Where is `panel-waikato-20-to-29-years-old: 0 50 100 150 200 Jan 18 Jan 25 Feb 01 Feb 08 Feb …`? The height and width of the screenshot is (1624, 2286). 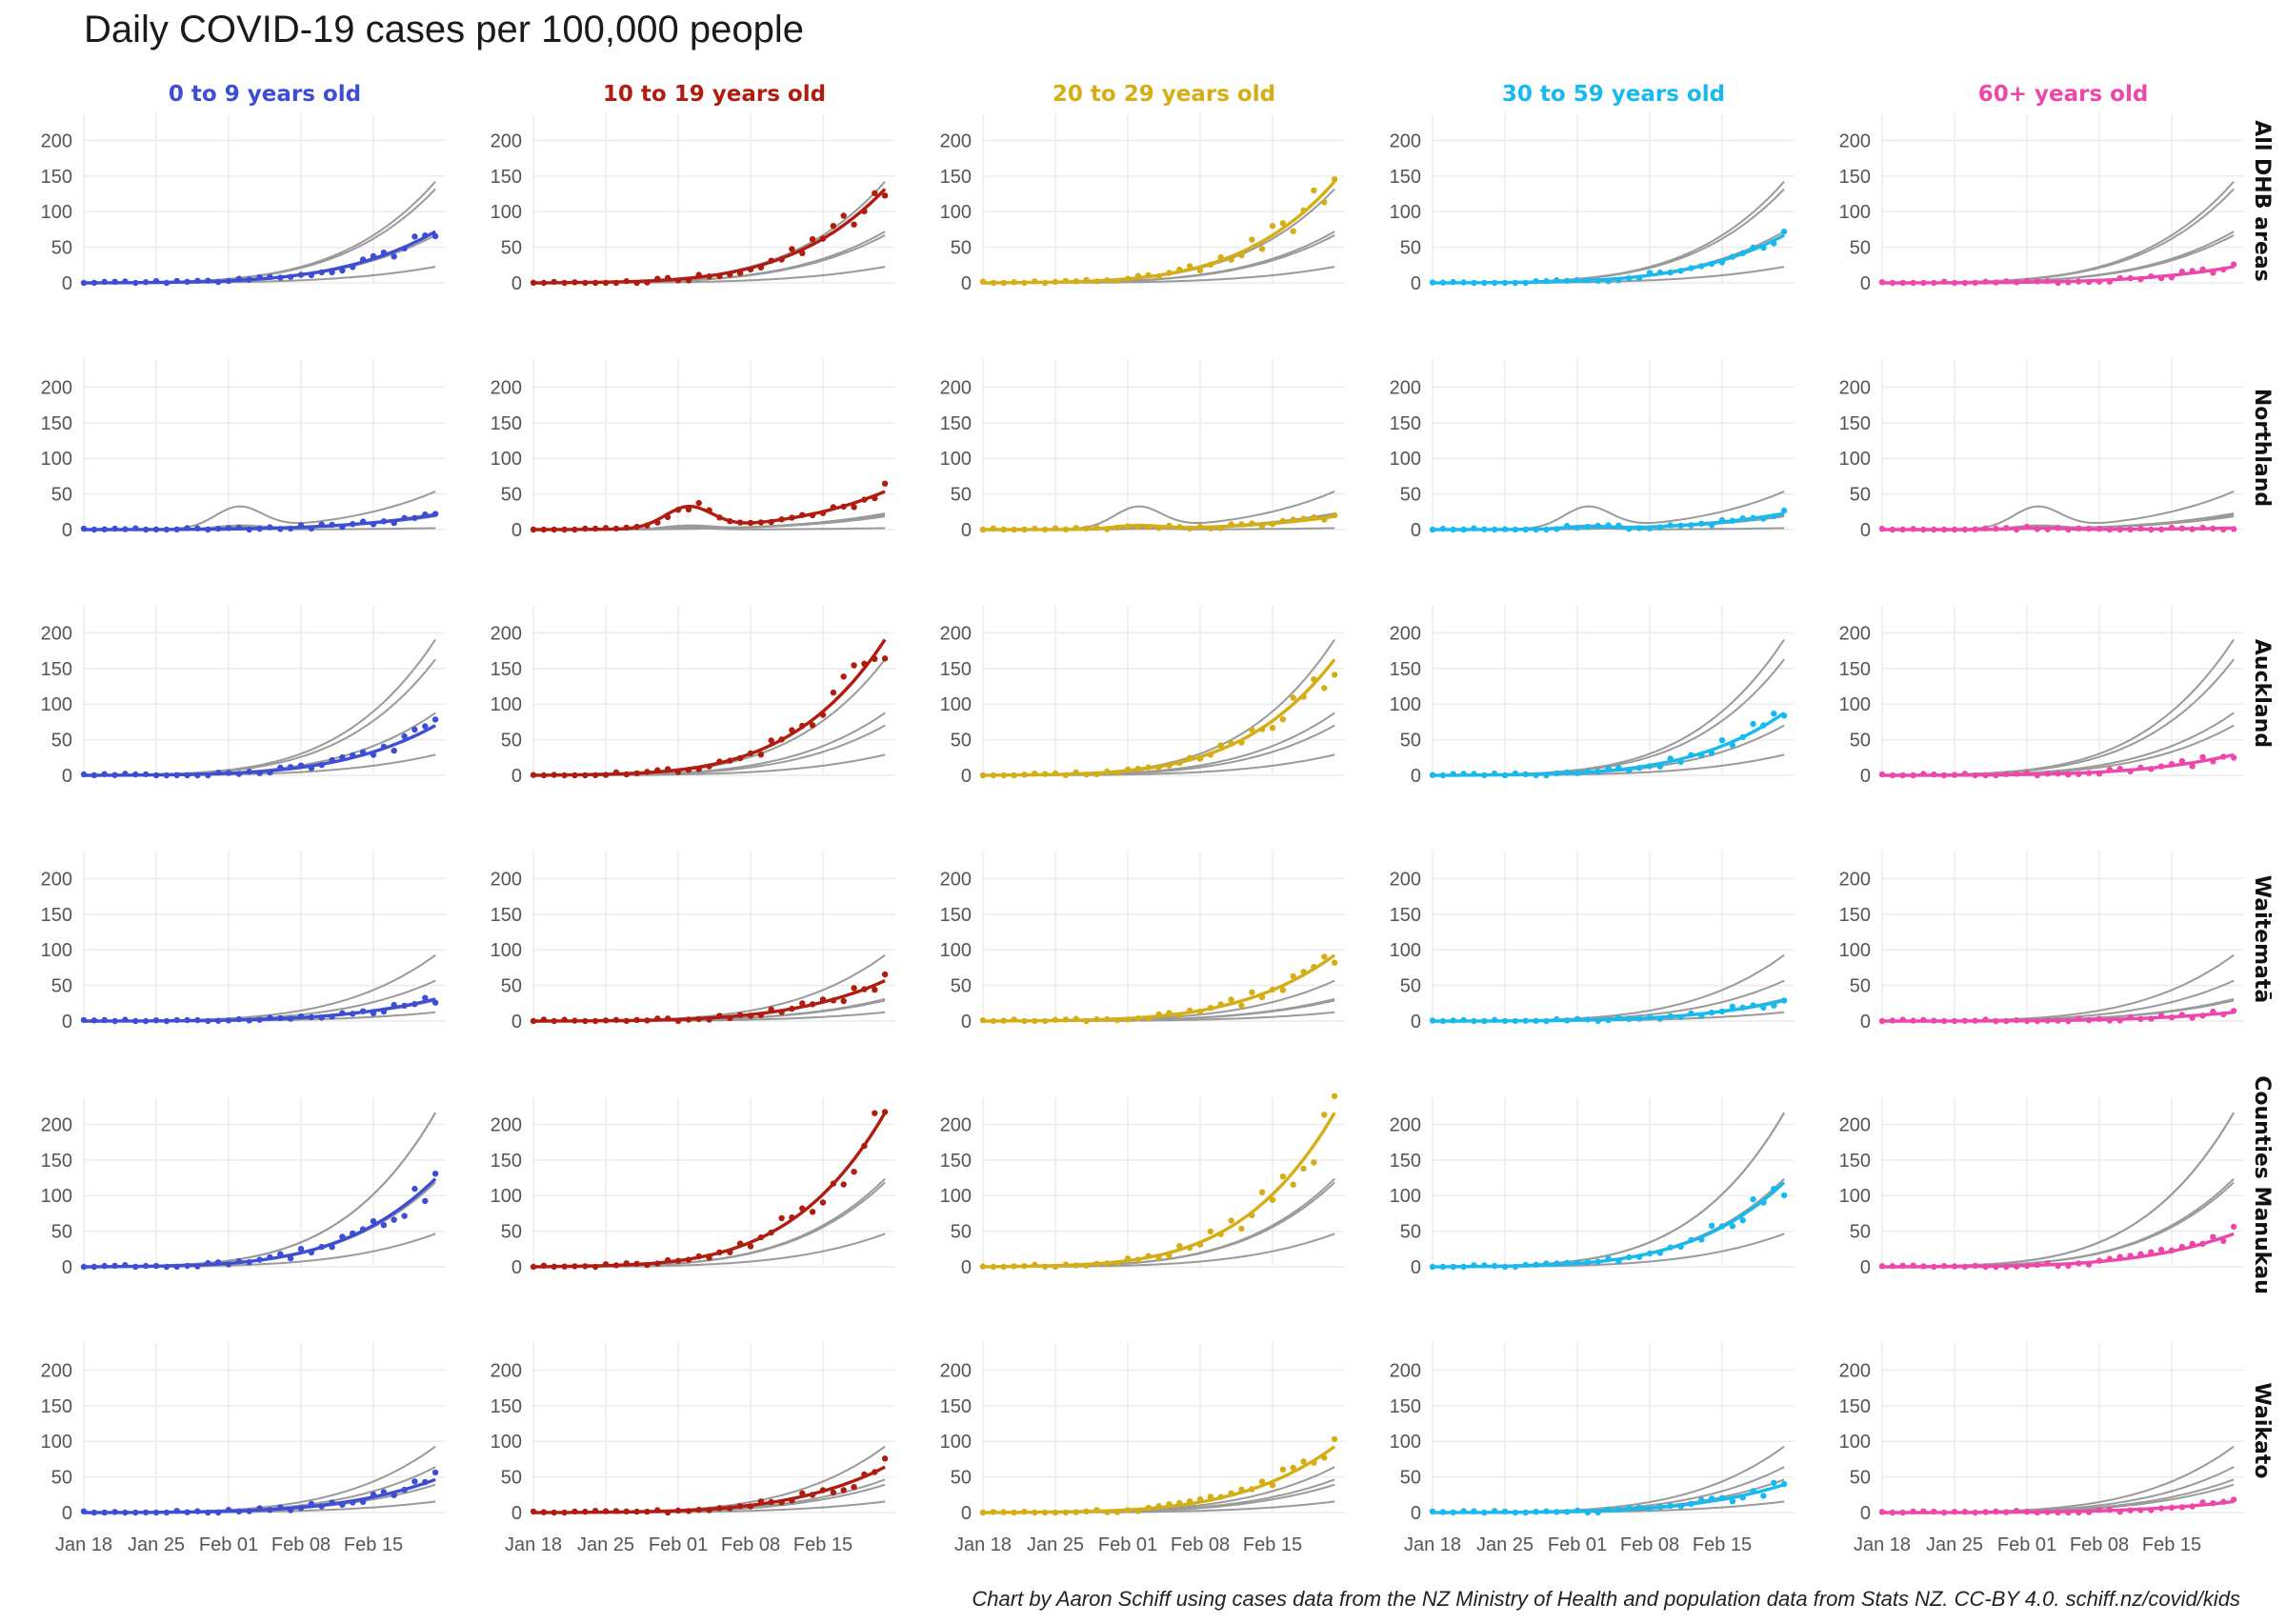
panel-waikato-20-to-29-years-old: 0 50 100 150 200 Jan 18 Jan 25 Feb 01 Feb 08 Feb … is located at coordinates (1142, 1449).